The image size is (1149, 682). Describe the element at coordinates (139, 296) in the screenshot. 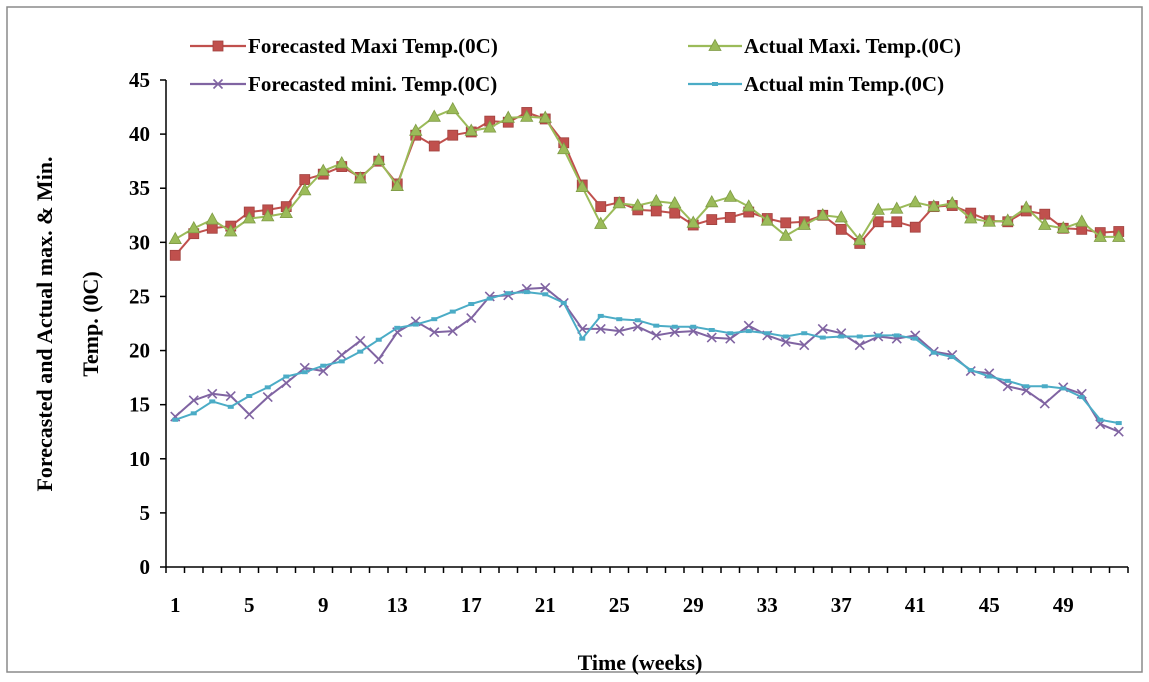

I see `y-tick-label: 25` at that location.